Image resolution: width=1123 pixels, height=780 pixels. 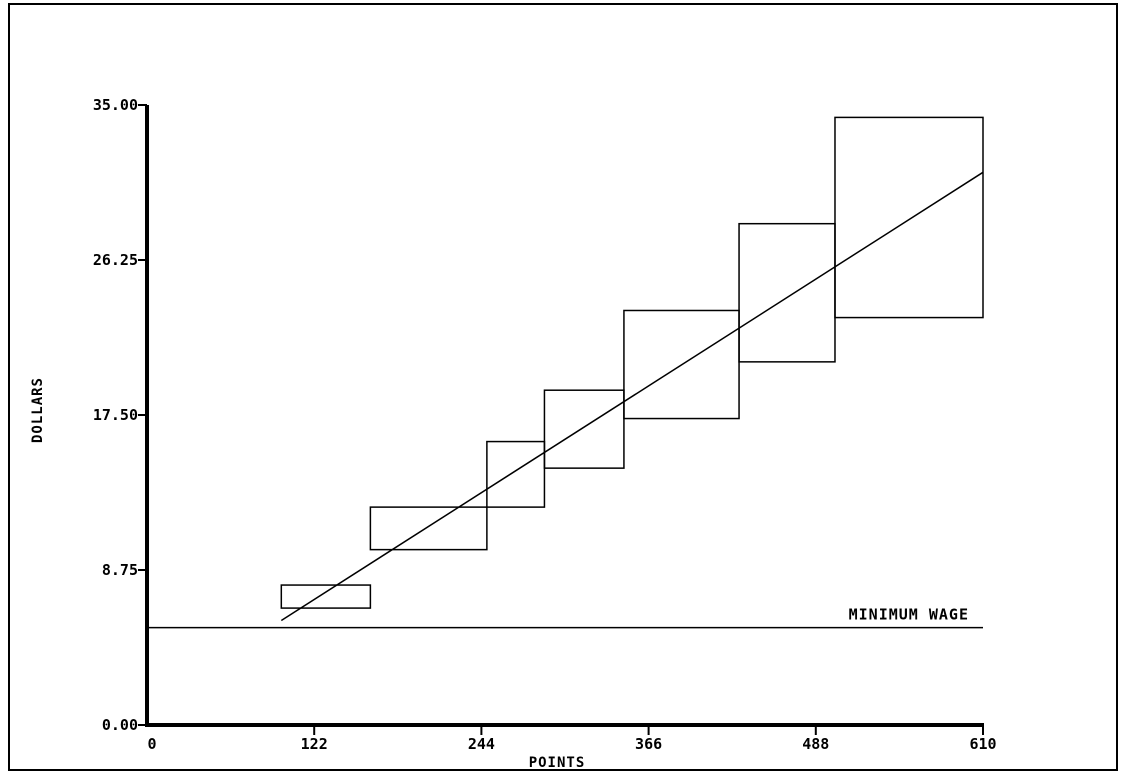 What do you see at coordinates (648, 744) in the screenshot?
I see `x-tick-label: 366` at bounding box center [648, 744].